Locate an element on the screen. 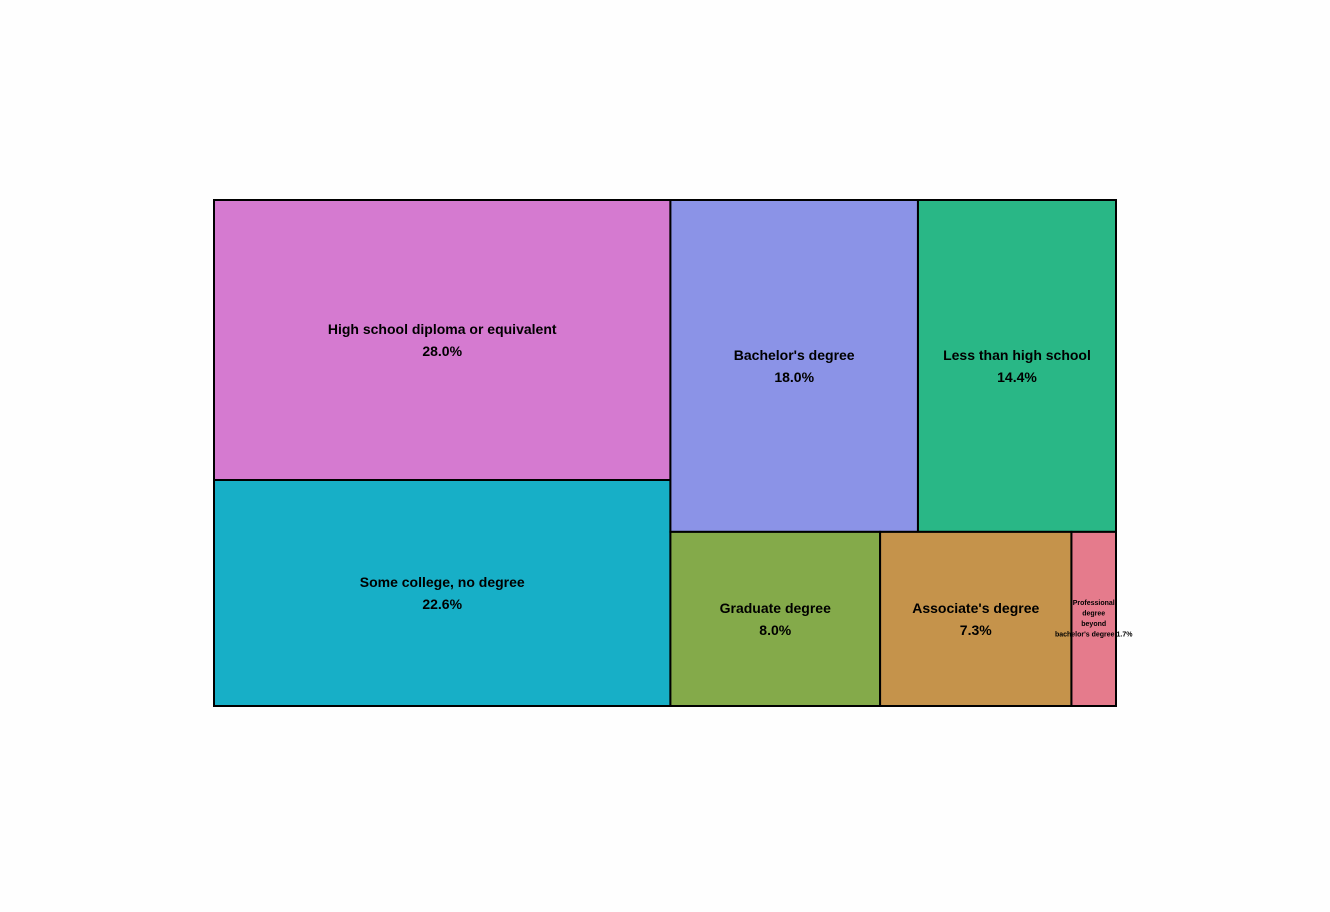  tile-value-label: 18.0% is located at coordinates (794, 377).